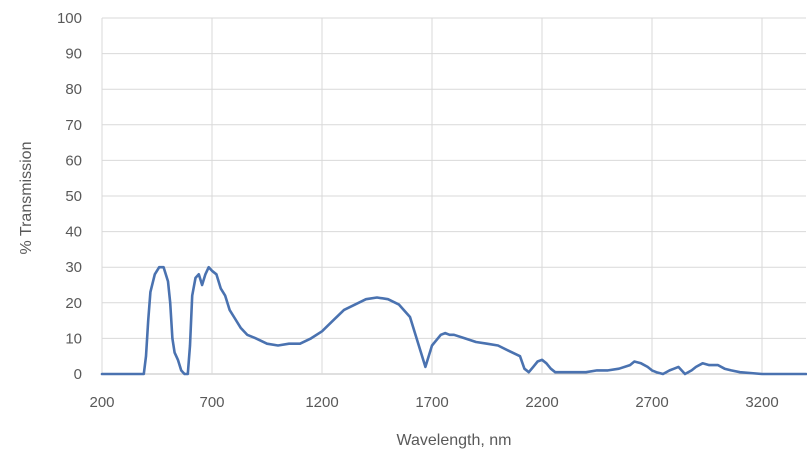  I want to click on y-tick-label: 100, so click(69, 18).